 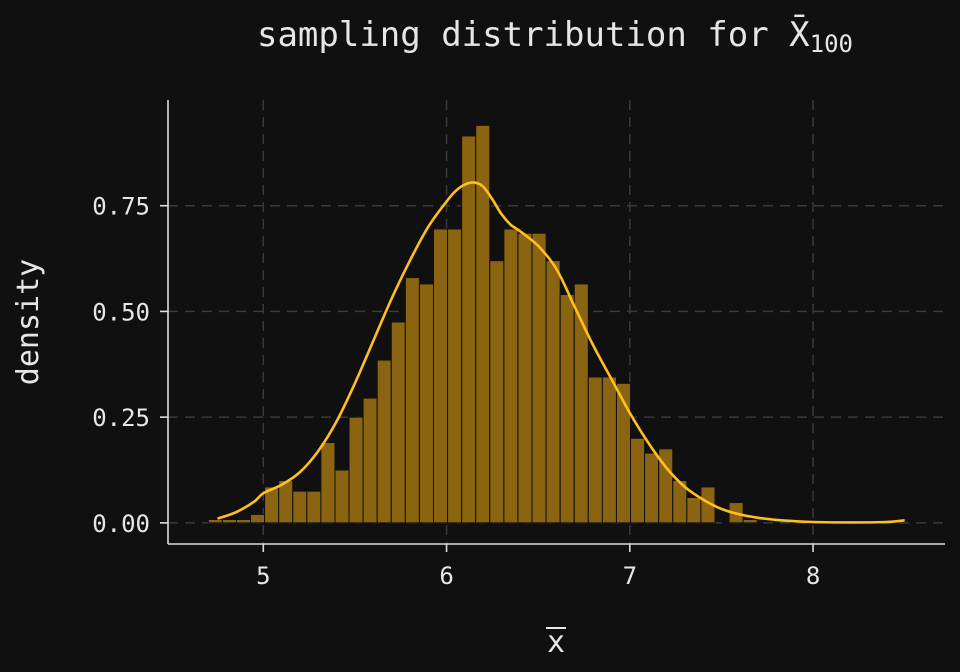 I want to click on chart-title: sampling distribution for X̄100, so click(x=555, y=36).